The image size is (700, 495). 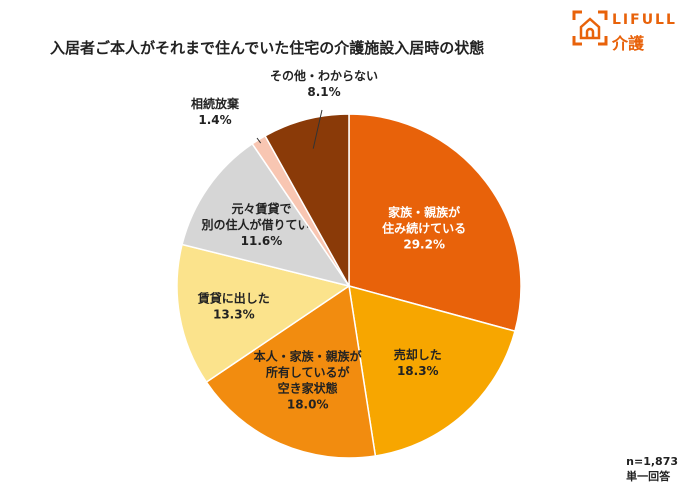 I want to click on slice-name: 売却した, so click(x=418, y=354).